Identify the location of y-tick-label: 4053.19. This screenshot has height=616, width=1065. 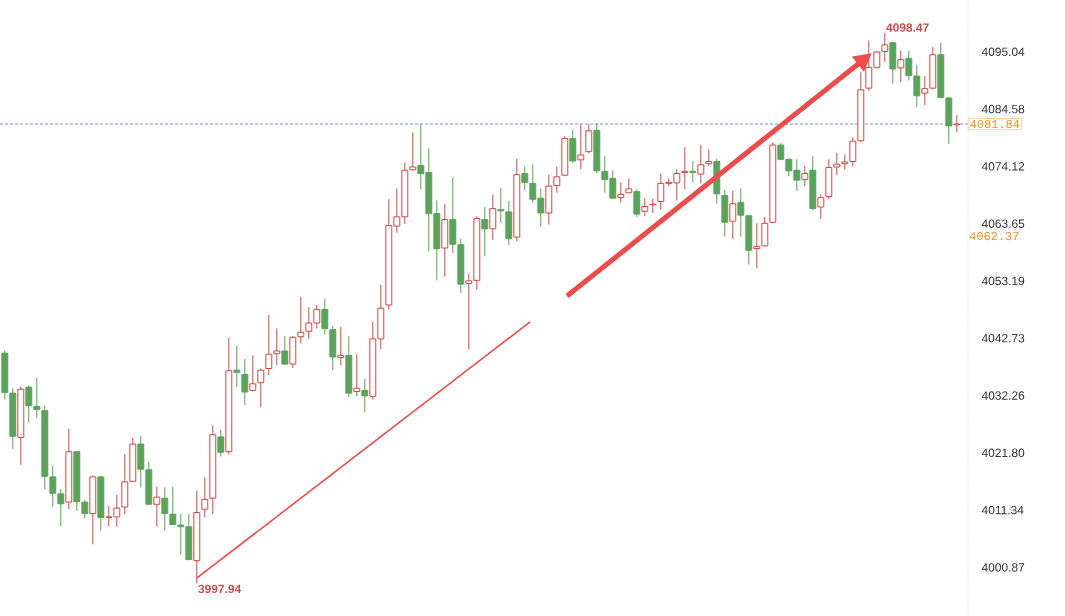
(1003, 281).